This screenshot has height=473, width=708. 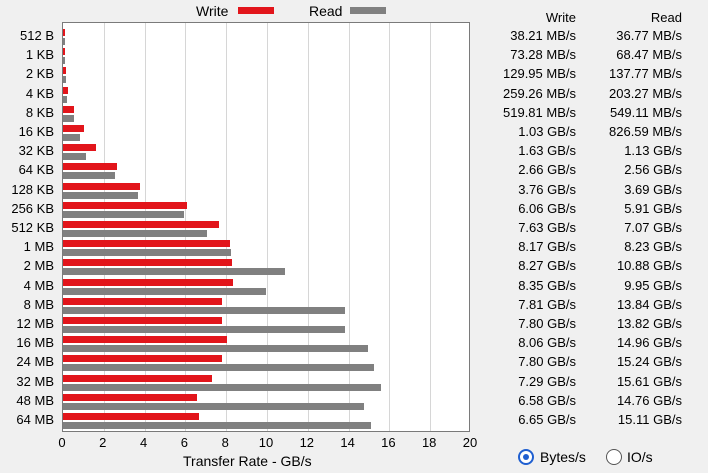 What do you see at coordinates (539, 74) in the screenshot?
I see `write-value: 129.95 MB/s` at bounding box center [539, 74].